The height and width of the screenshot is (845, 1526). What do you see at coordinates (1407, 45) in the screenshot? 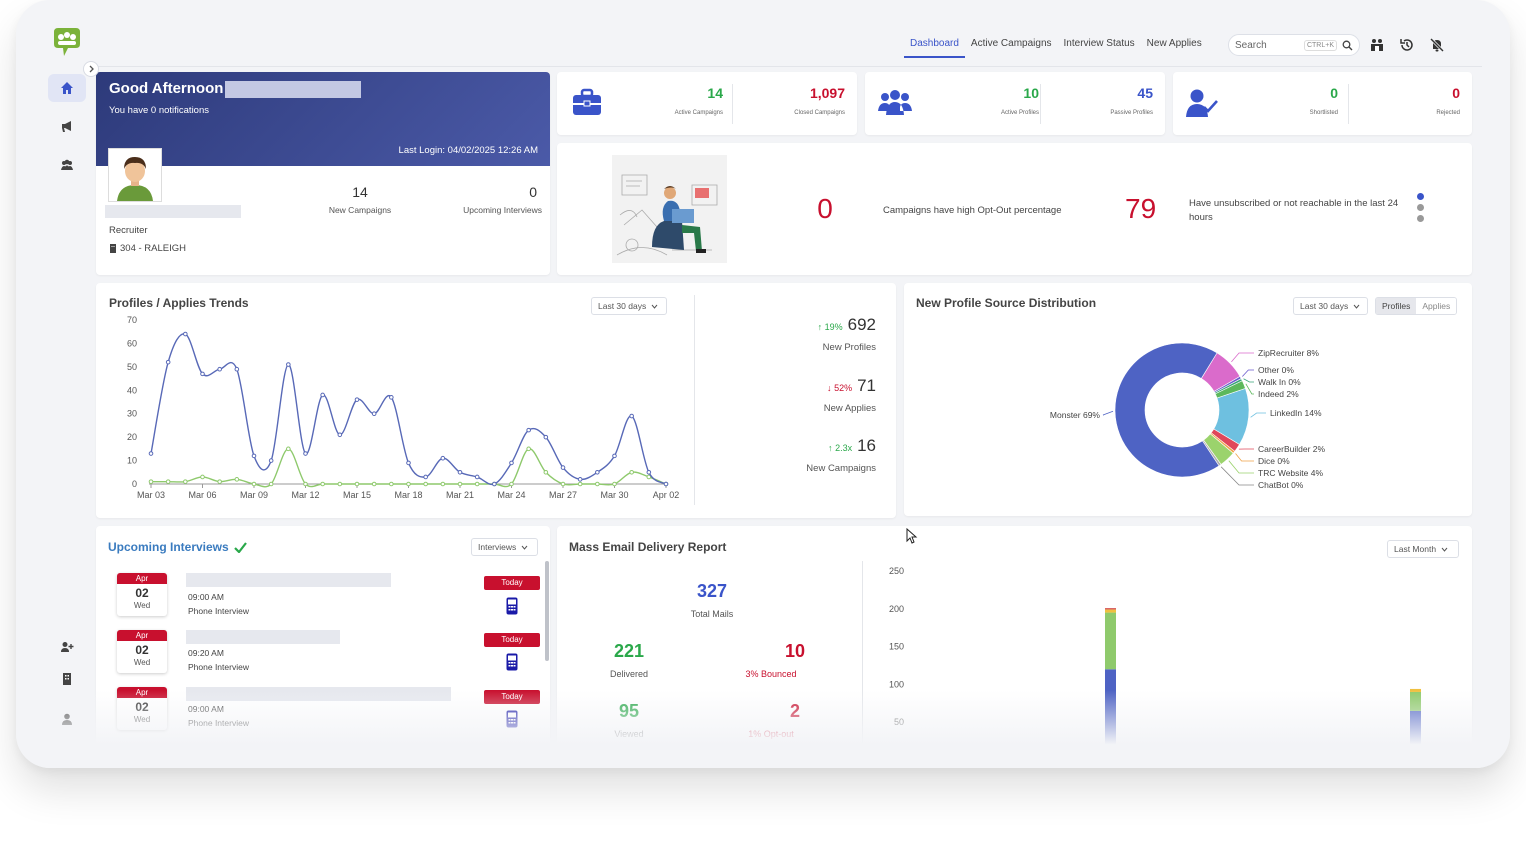
I see `history-icon` at bounding box center [1407, 45].